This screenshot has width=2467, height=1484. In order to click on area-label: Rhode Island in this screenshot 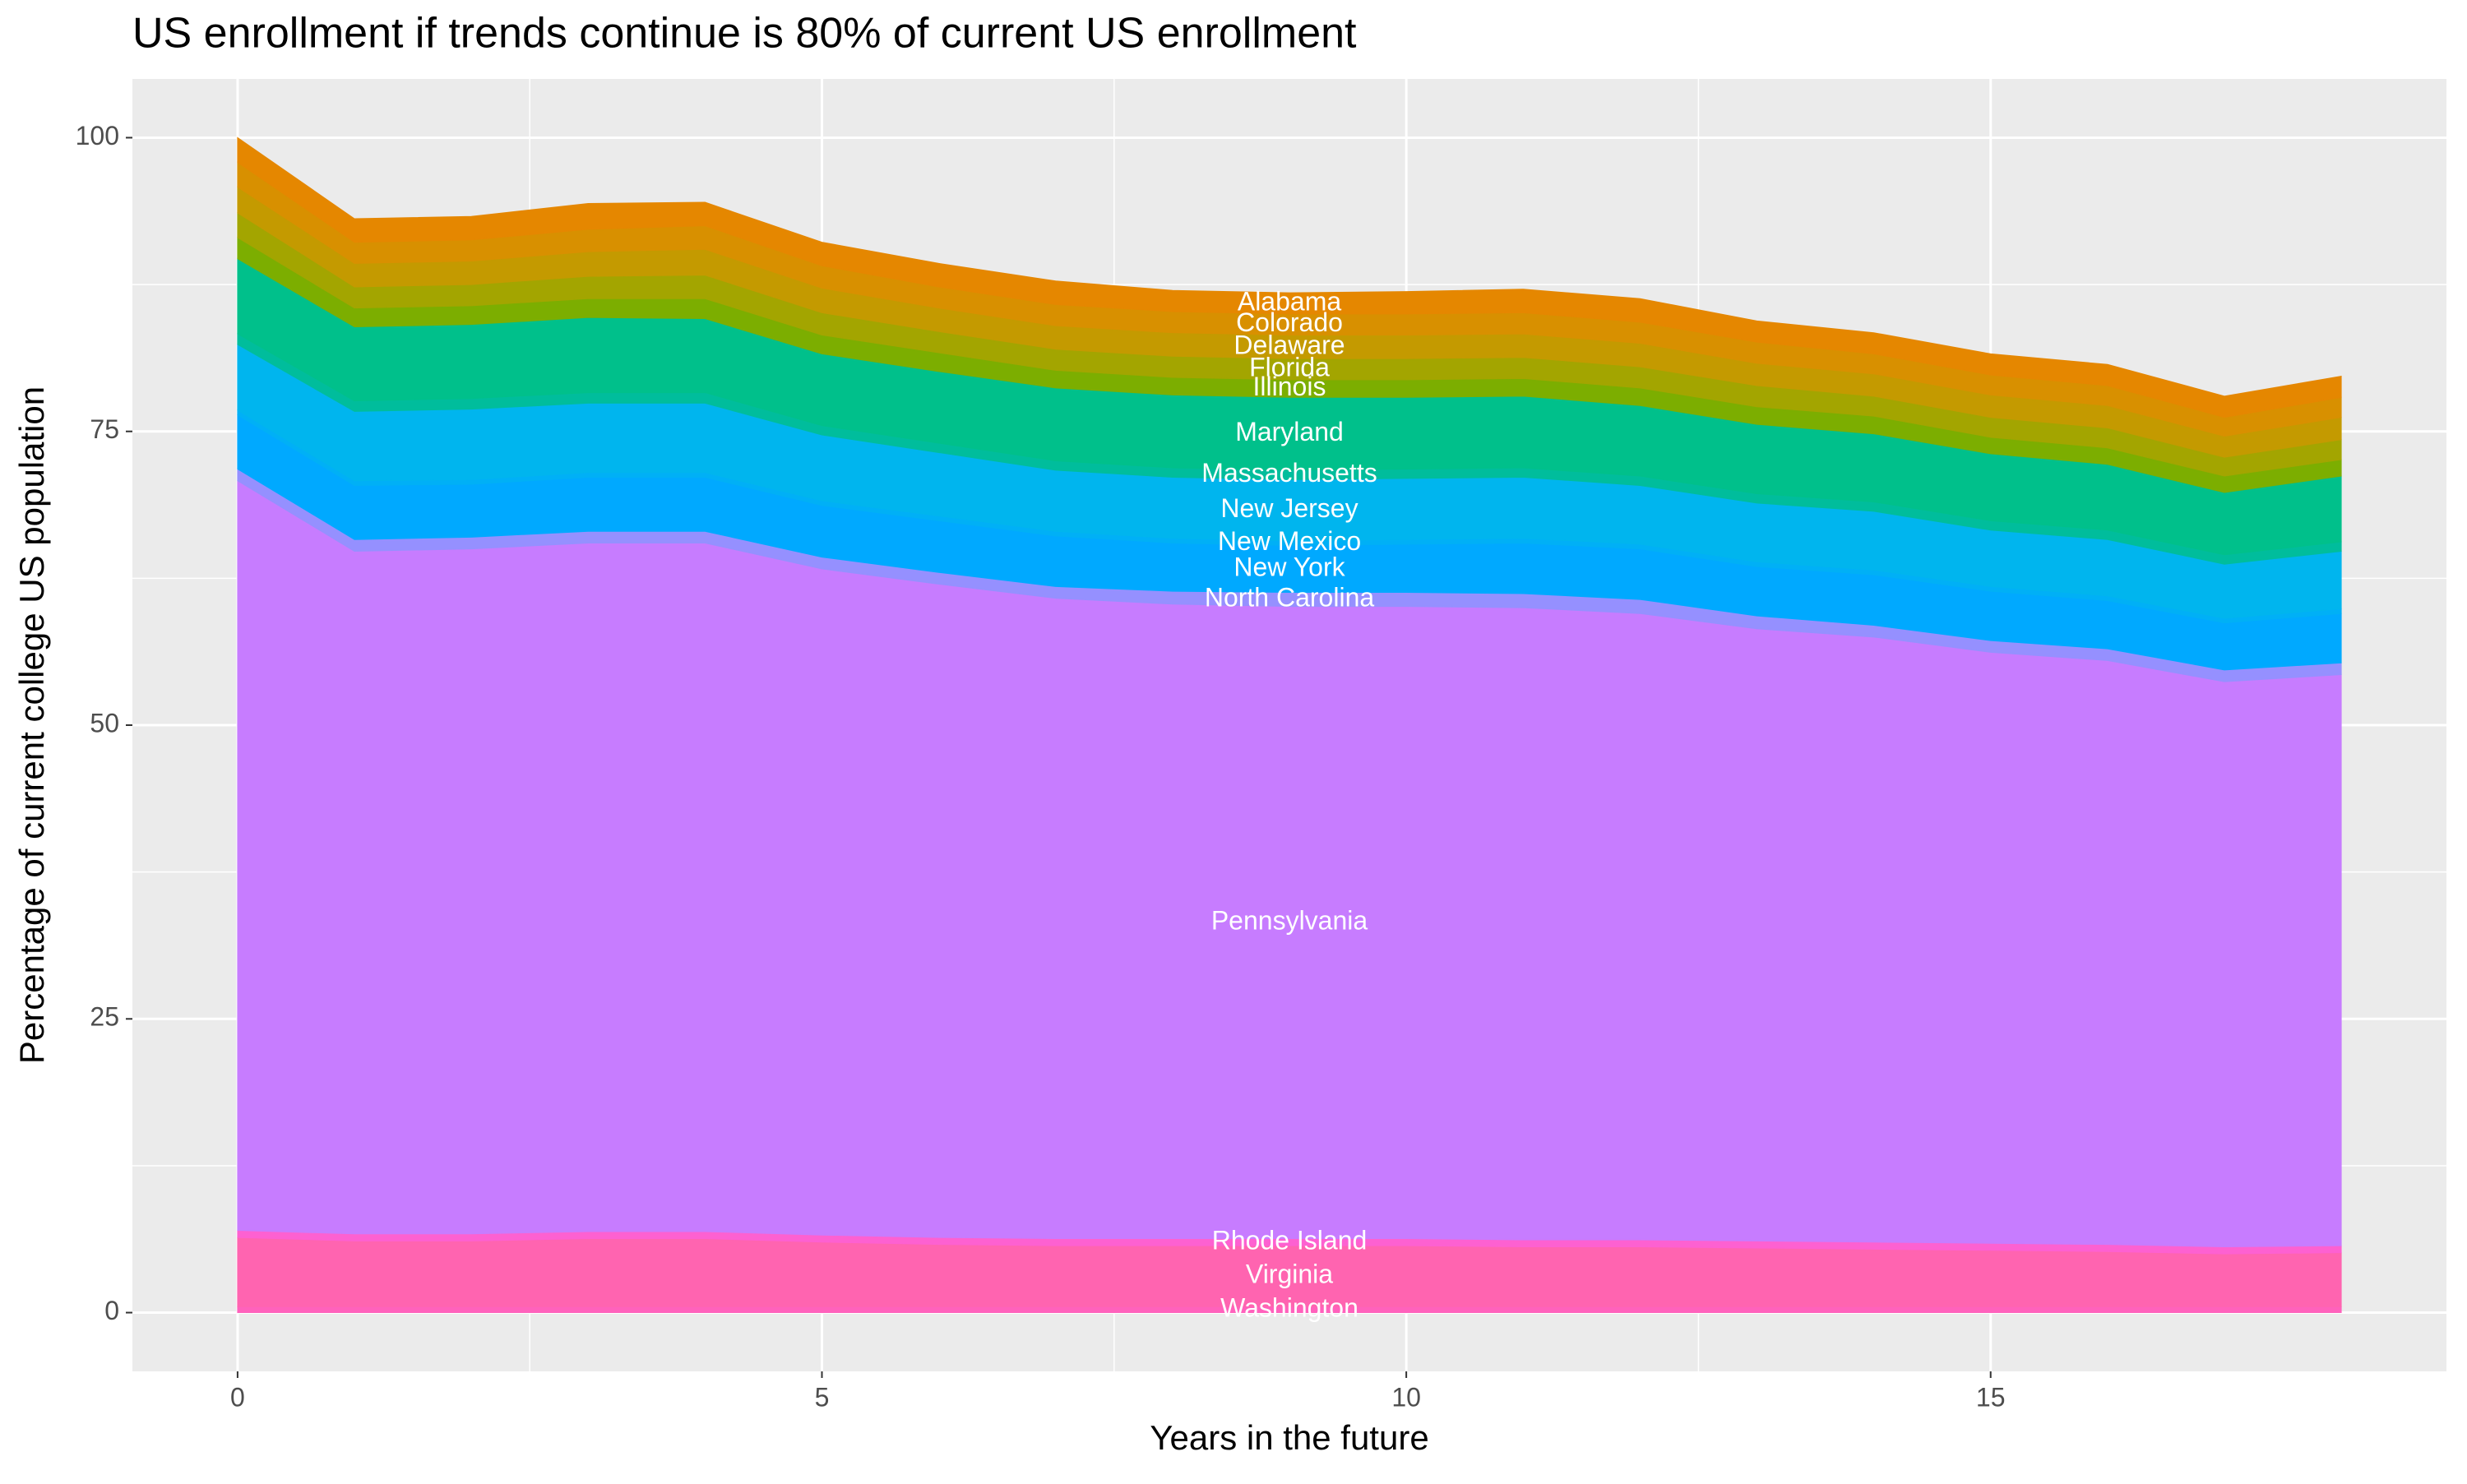, I will do `click(1290, 1240)`.